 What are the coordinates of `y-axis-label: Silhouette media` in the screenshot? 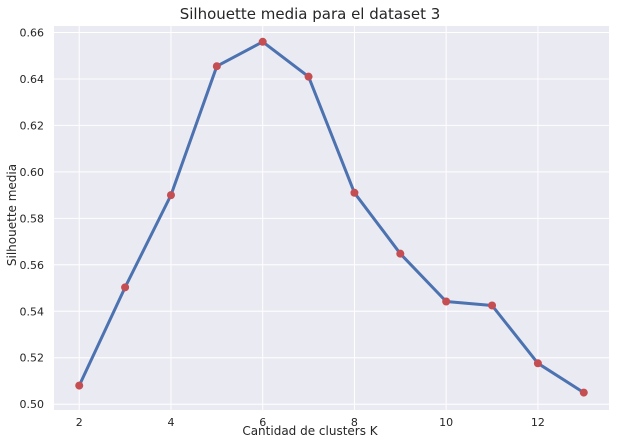 It's located at (12, 215).